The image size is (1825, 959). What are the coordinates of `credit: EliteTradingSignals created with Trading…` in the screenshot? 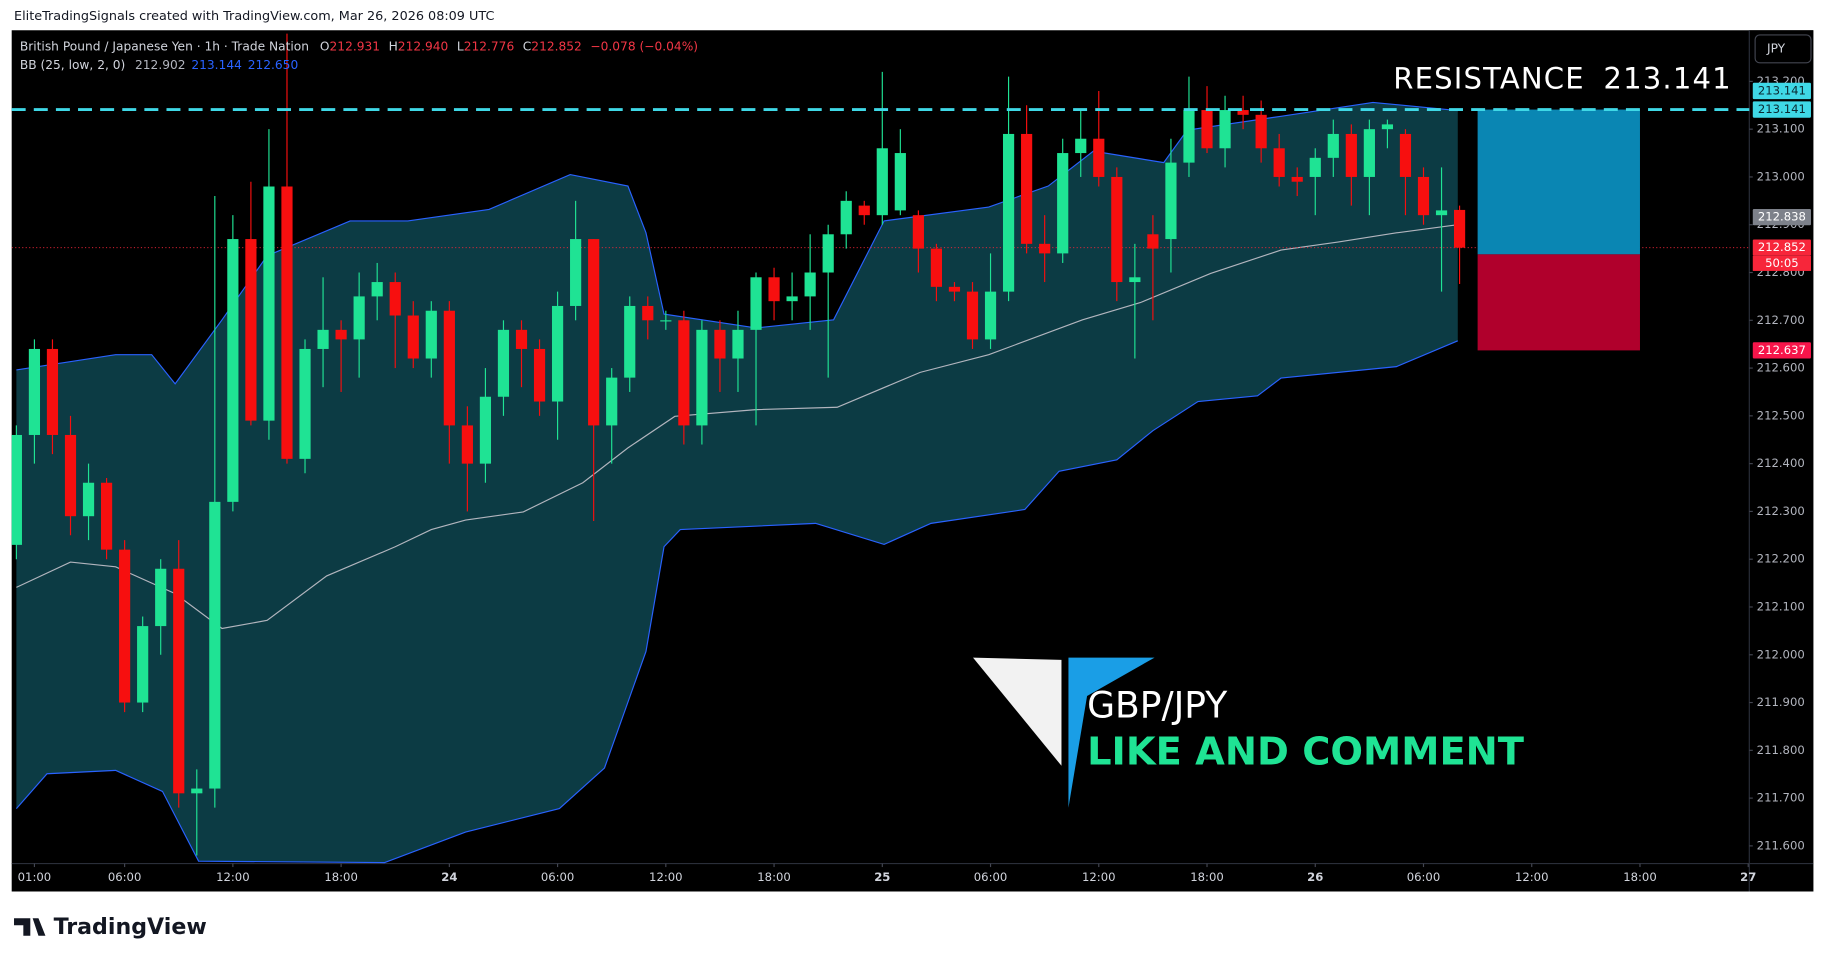 It's located at (254, 16).